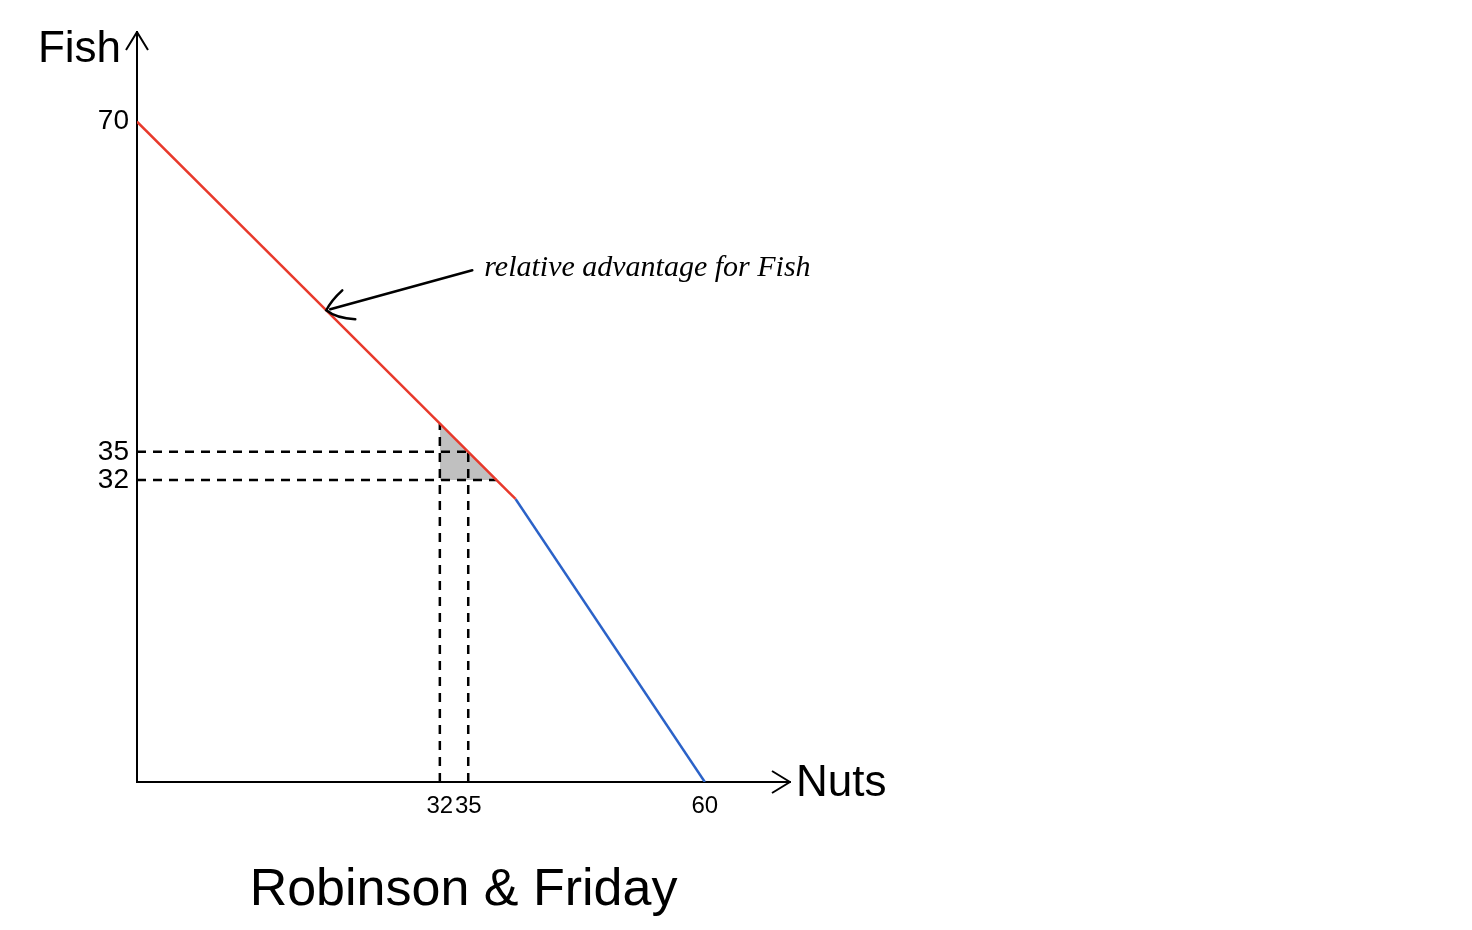 This screenshot has width=1472, height=930. I want to click on text: Robinson & Friday, so click(463, 887).